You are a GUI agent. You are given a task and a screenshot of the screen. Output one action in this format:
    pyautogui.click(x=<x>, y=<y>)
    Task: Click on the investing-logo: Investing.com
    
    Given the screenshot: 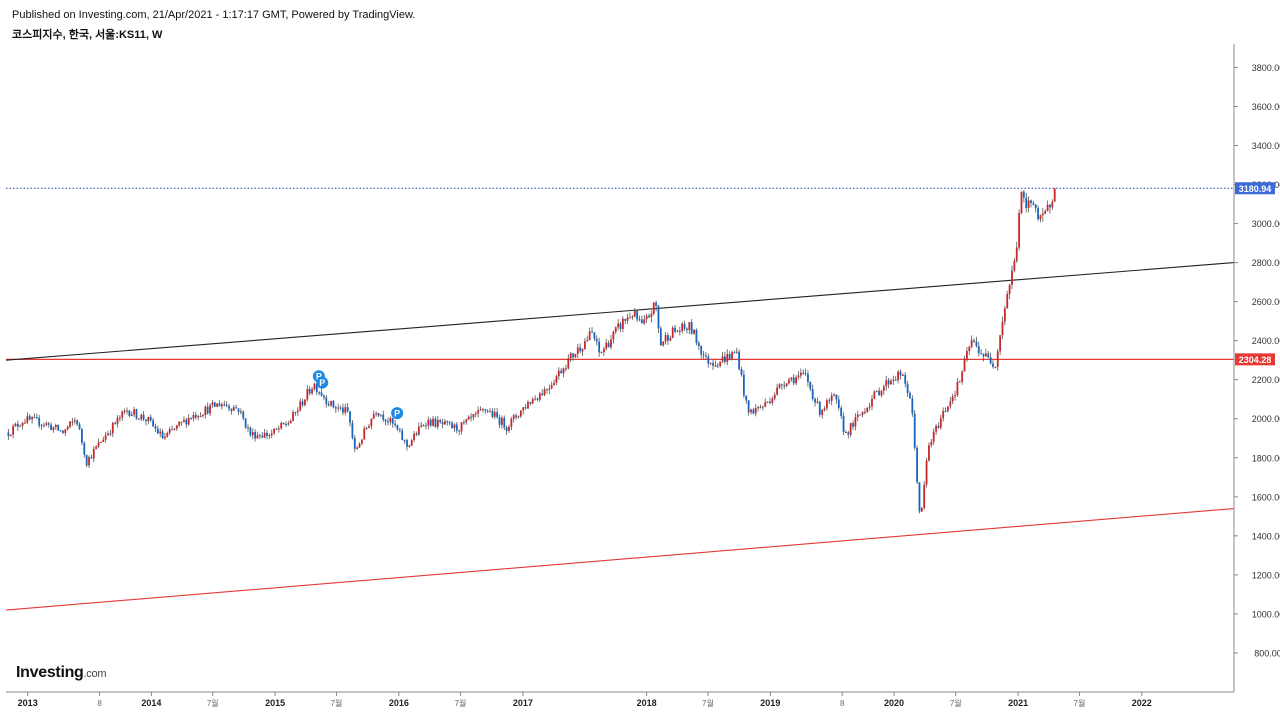 What is the action you would take?
    pyautogui.click(x=61, y=673)
    